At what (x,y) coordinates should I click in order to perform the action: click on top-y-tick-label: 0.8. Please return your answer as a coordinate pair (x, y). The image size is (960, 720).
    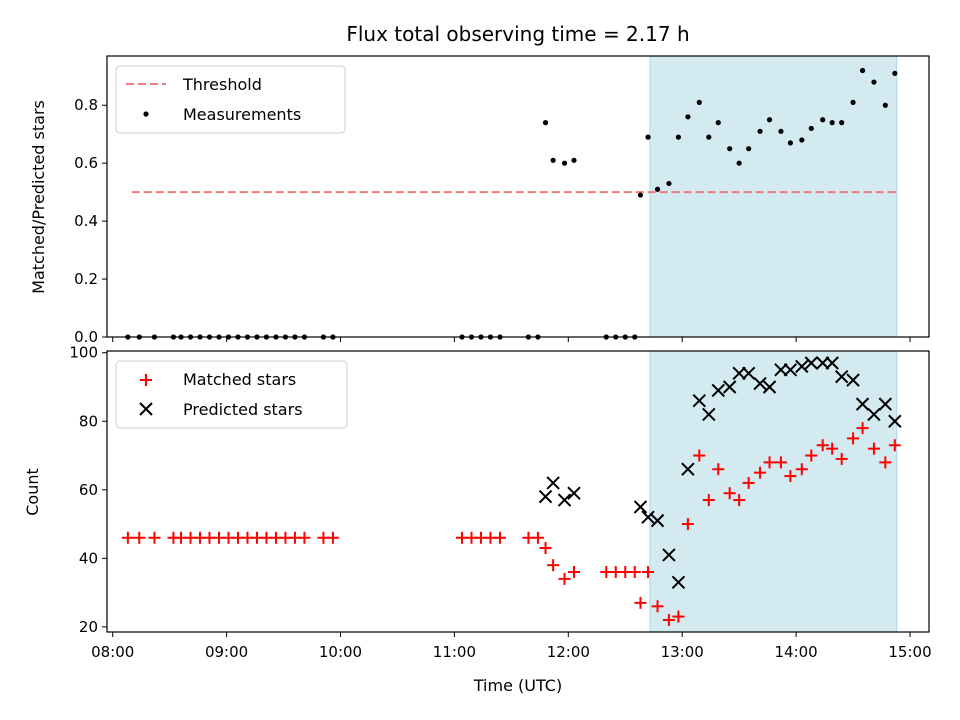
    Looking at the image, I should click on (86, 105).